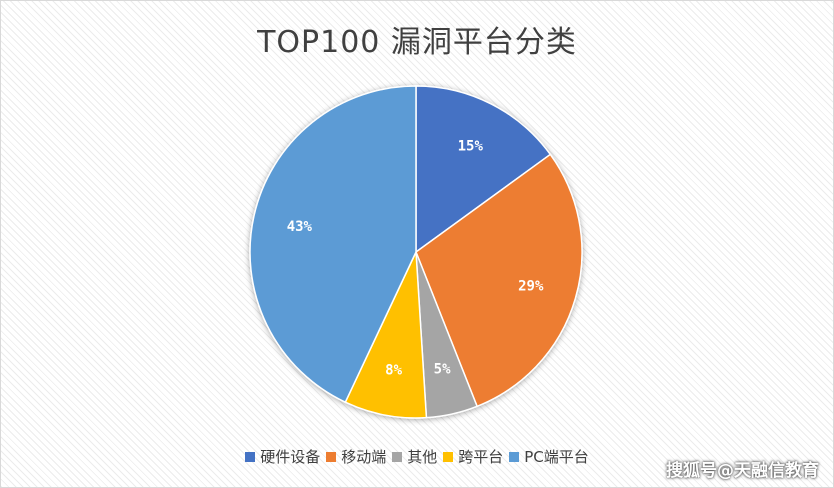  What do you see at coordinates (556, 457) in the screenshot?
I see `legend-label-4: PC端平台` at bounding box center [556, 457].